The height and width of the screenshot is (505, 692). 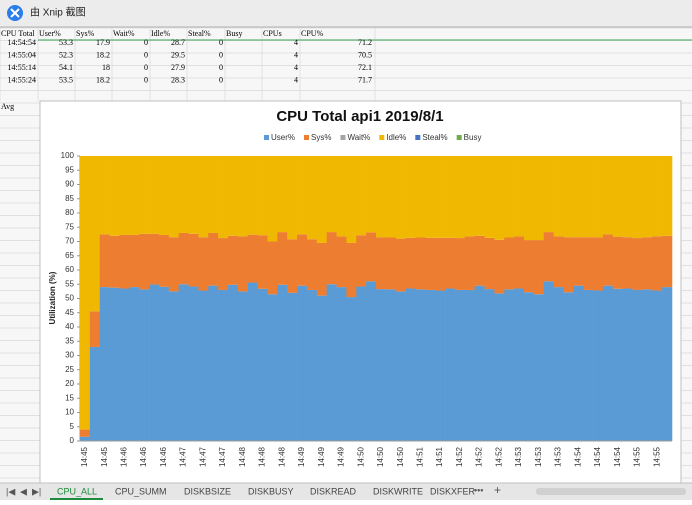 What do you see at coordinates (22, 42) in the screenshot?
I see `data-cell: 14:54:54` at bounding box center [22, 42].